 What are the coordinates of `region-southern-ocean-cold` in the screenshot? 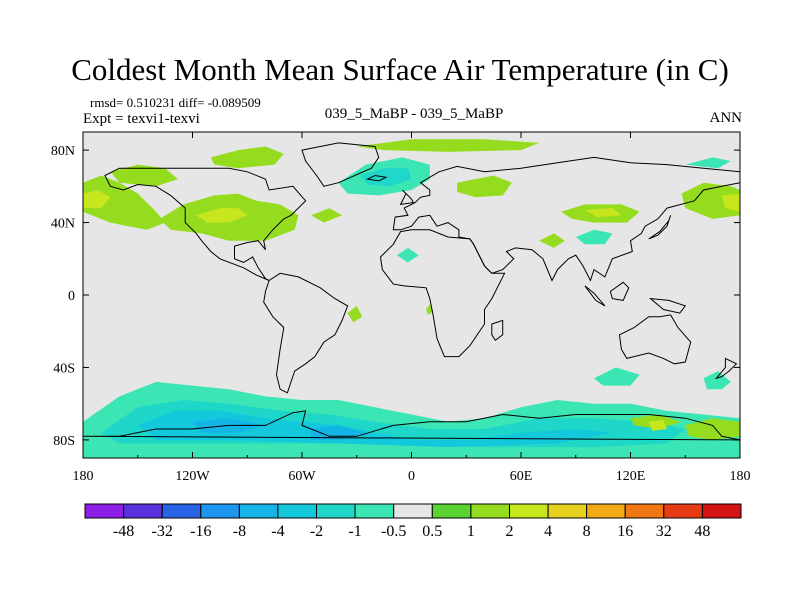 It's located at (375, 429).